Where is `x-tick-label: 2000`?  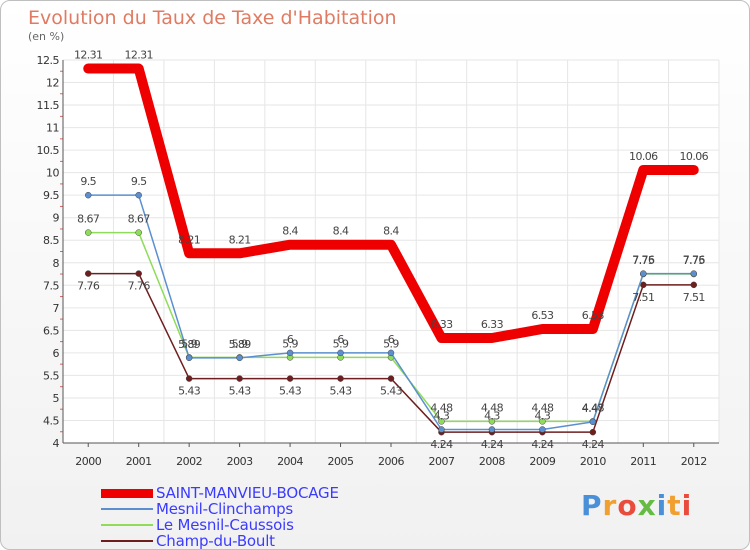
x-tick-label: 2000 is located at coordinates (88, 461).